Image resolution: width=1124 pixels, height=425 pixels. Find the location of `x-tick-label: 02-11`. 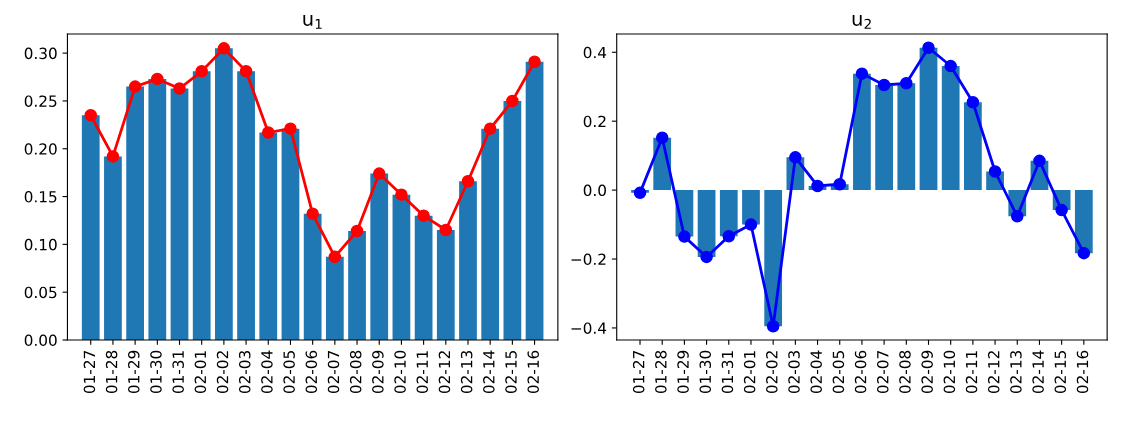

x-tick-label: 02-11 is located at coordinates (422, 372).